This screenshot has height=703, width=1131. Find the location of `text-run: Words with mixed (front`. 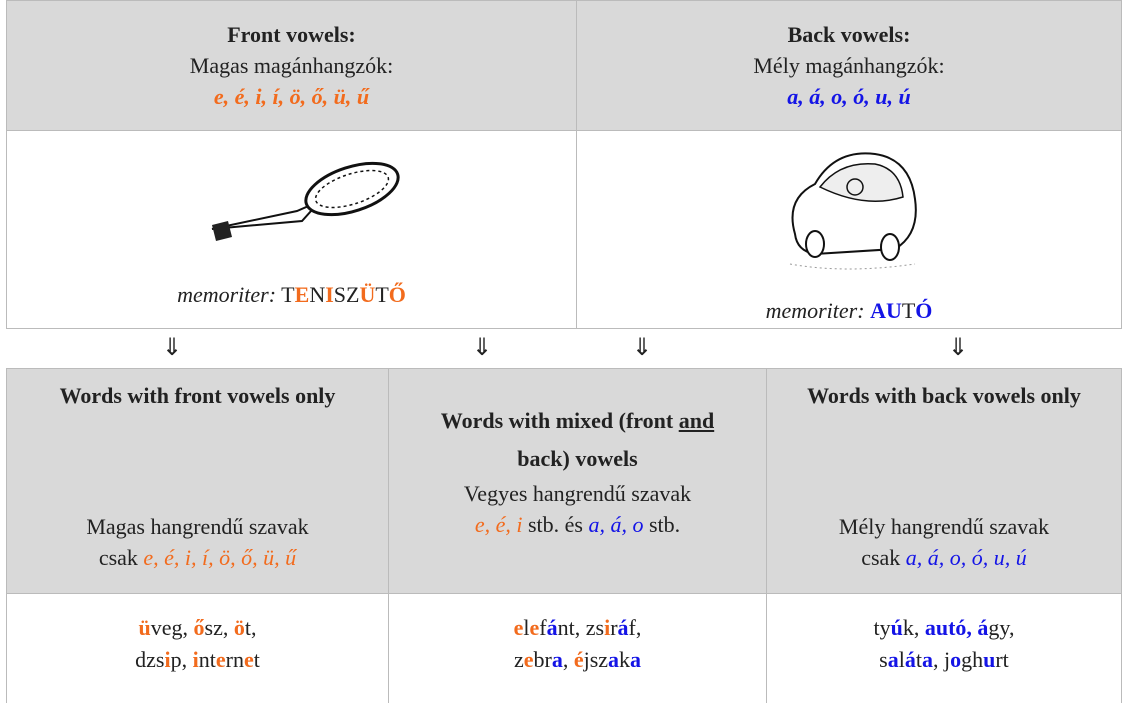

text-run: Words with mixed (front is located at coordinates (559, 420).